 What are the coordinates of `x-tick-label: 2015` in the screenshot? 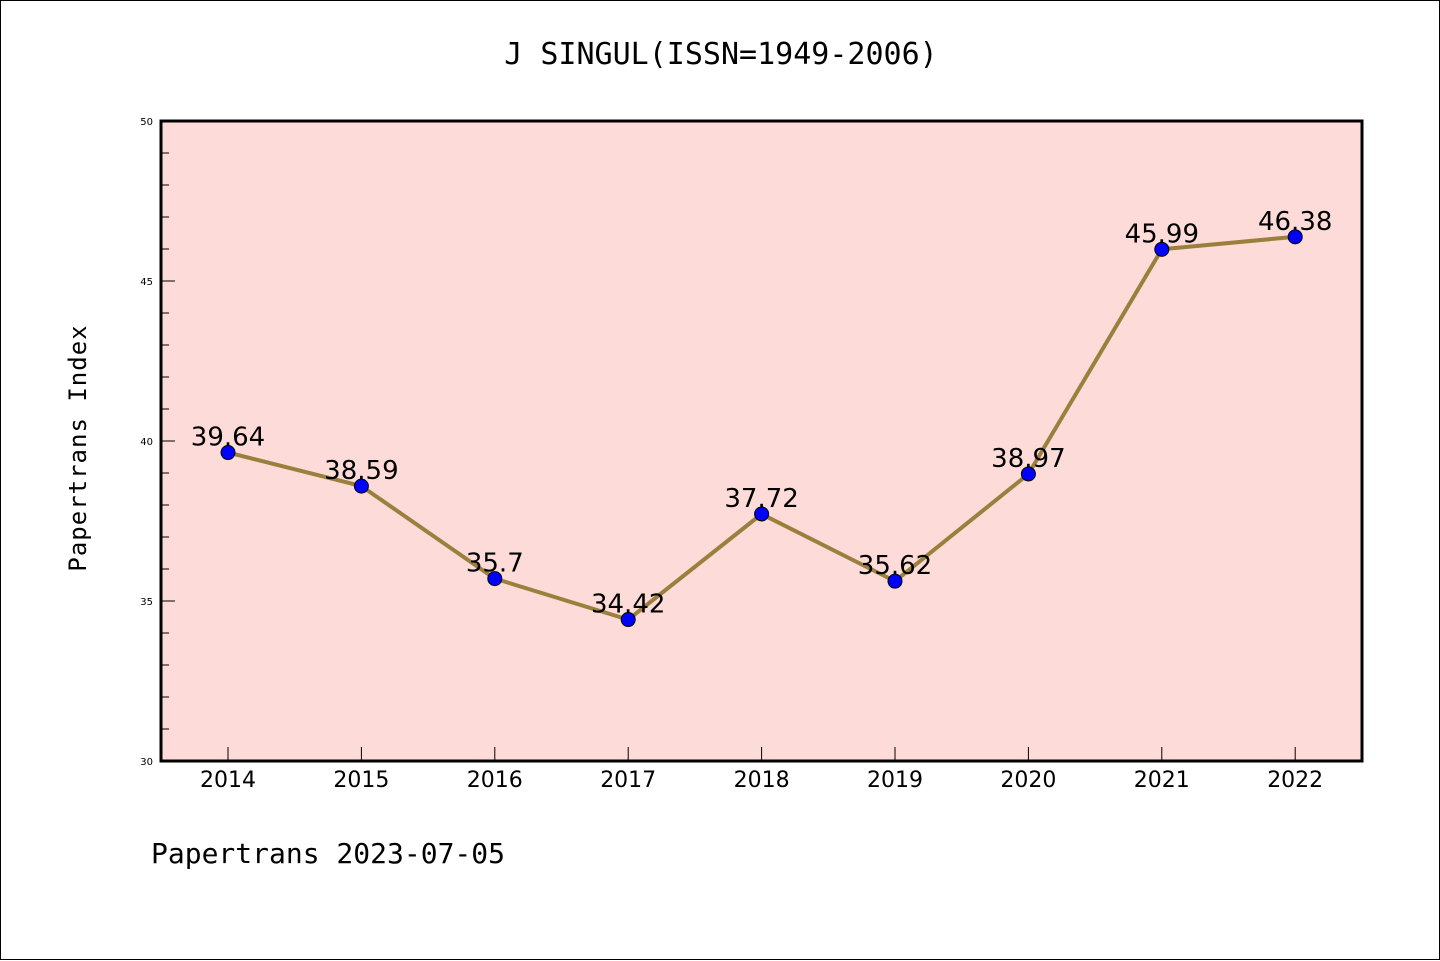 It's located at (361, 780).